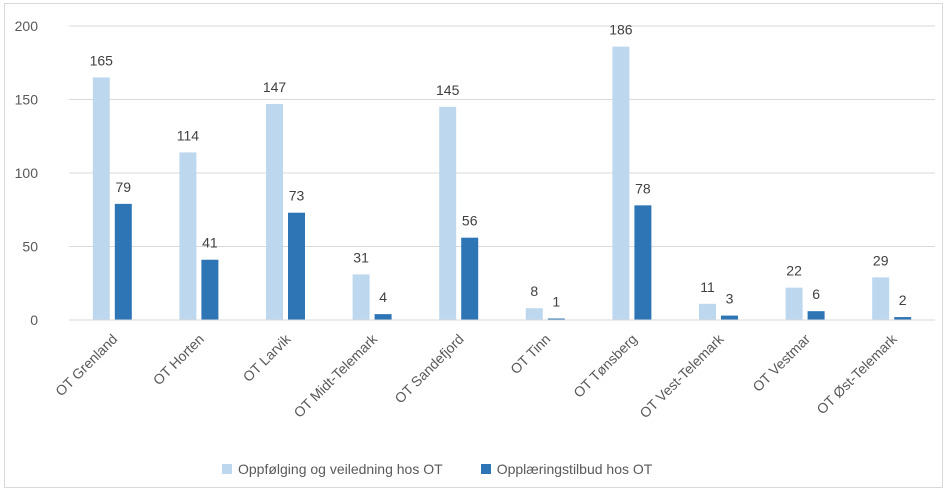 The image size is (949, 493). What do you see at coordinates (27, 100) in the screenshot?
I see `y-tick-label: 150` at bounding box center [27, 100].